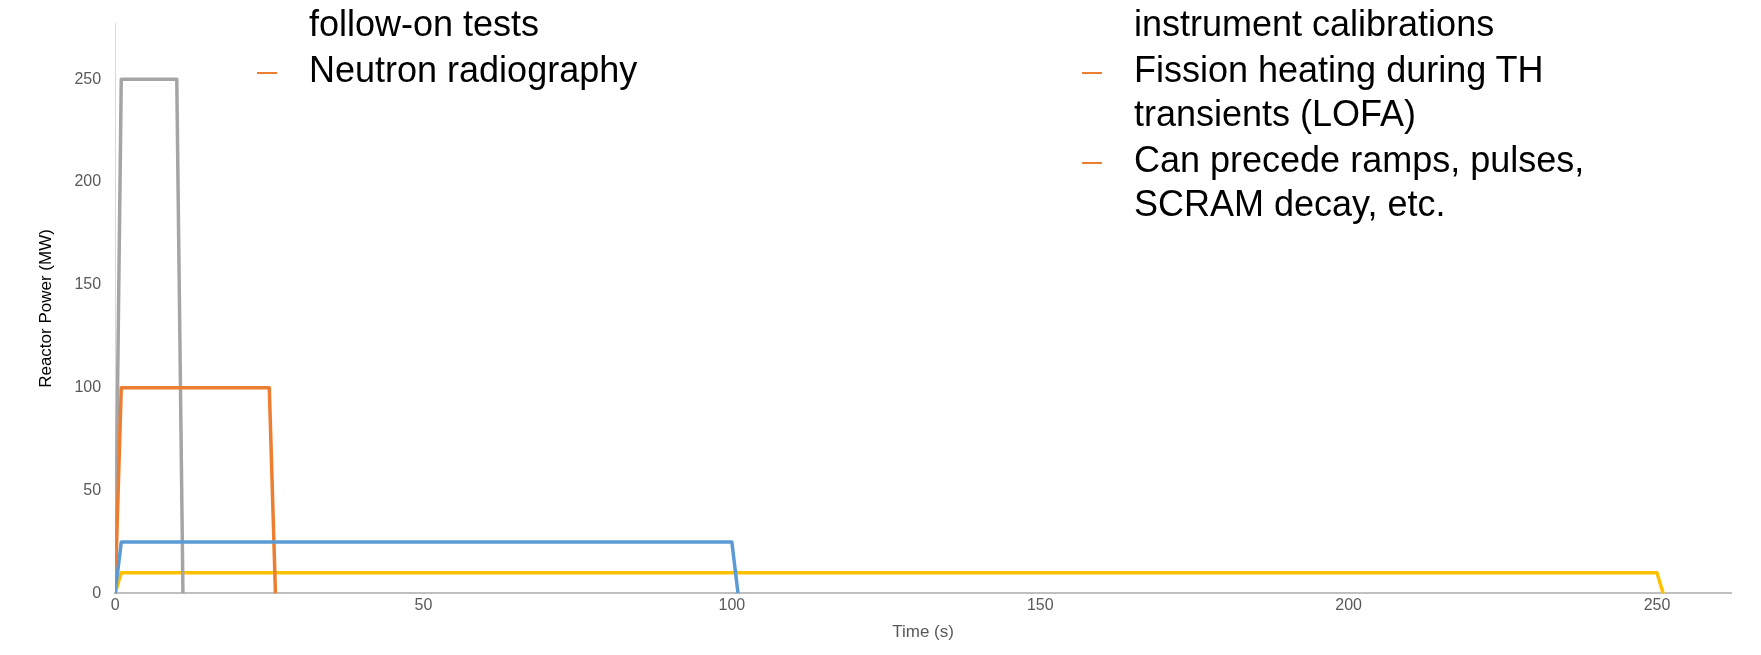  I want to click on x-tick-label: 0, so click(115, 605).